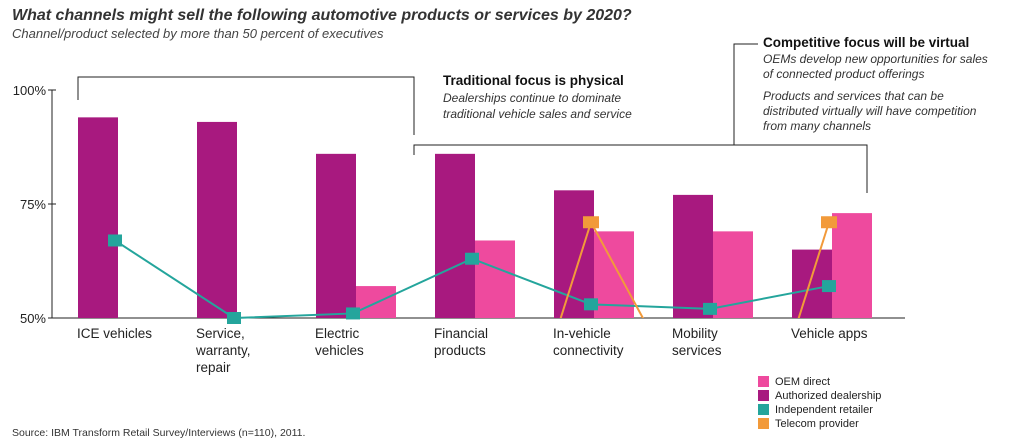 This screenshot has width=1024, height=443. Describe the element at coordinates (824, 410) in the screenshot. I see `legend-label: Independent retailer` at that location.